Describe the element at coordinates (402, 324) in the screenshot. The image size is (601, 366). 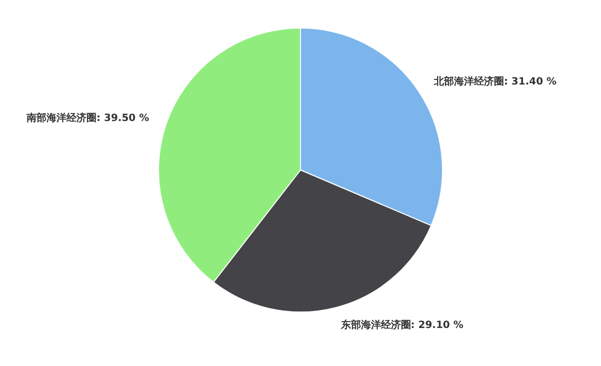
I see `slice-label: 东部海洋经济圈: 29.10 %` at that location.